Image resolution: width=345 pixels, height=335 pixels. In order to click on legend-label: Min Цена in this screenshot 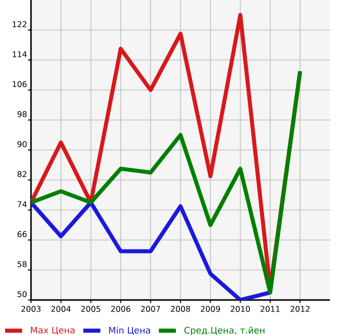, I will do `click(129, 330)`.